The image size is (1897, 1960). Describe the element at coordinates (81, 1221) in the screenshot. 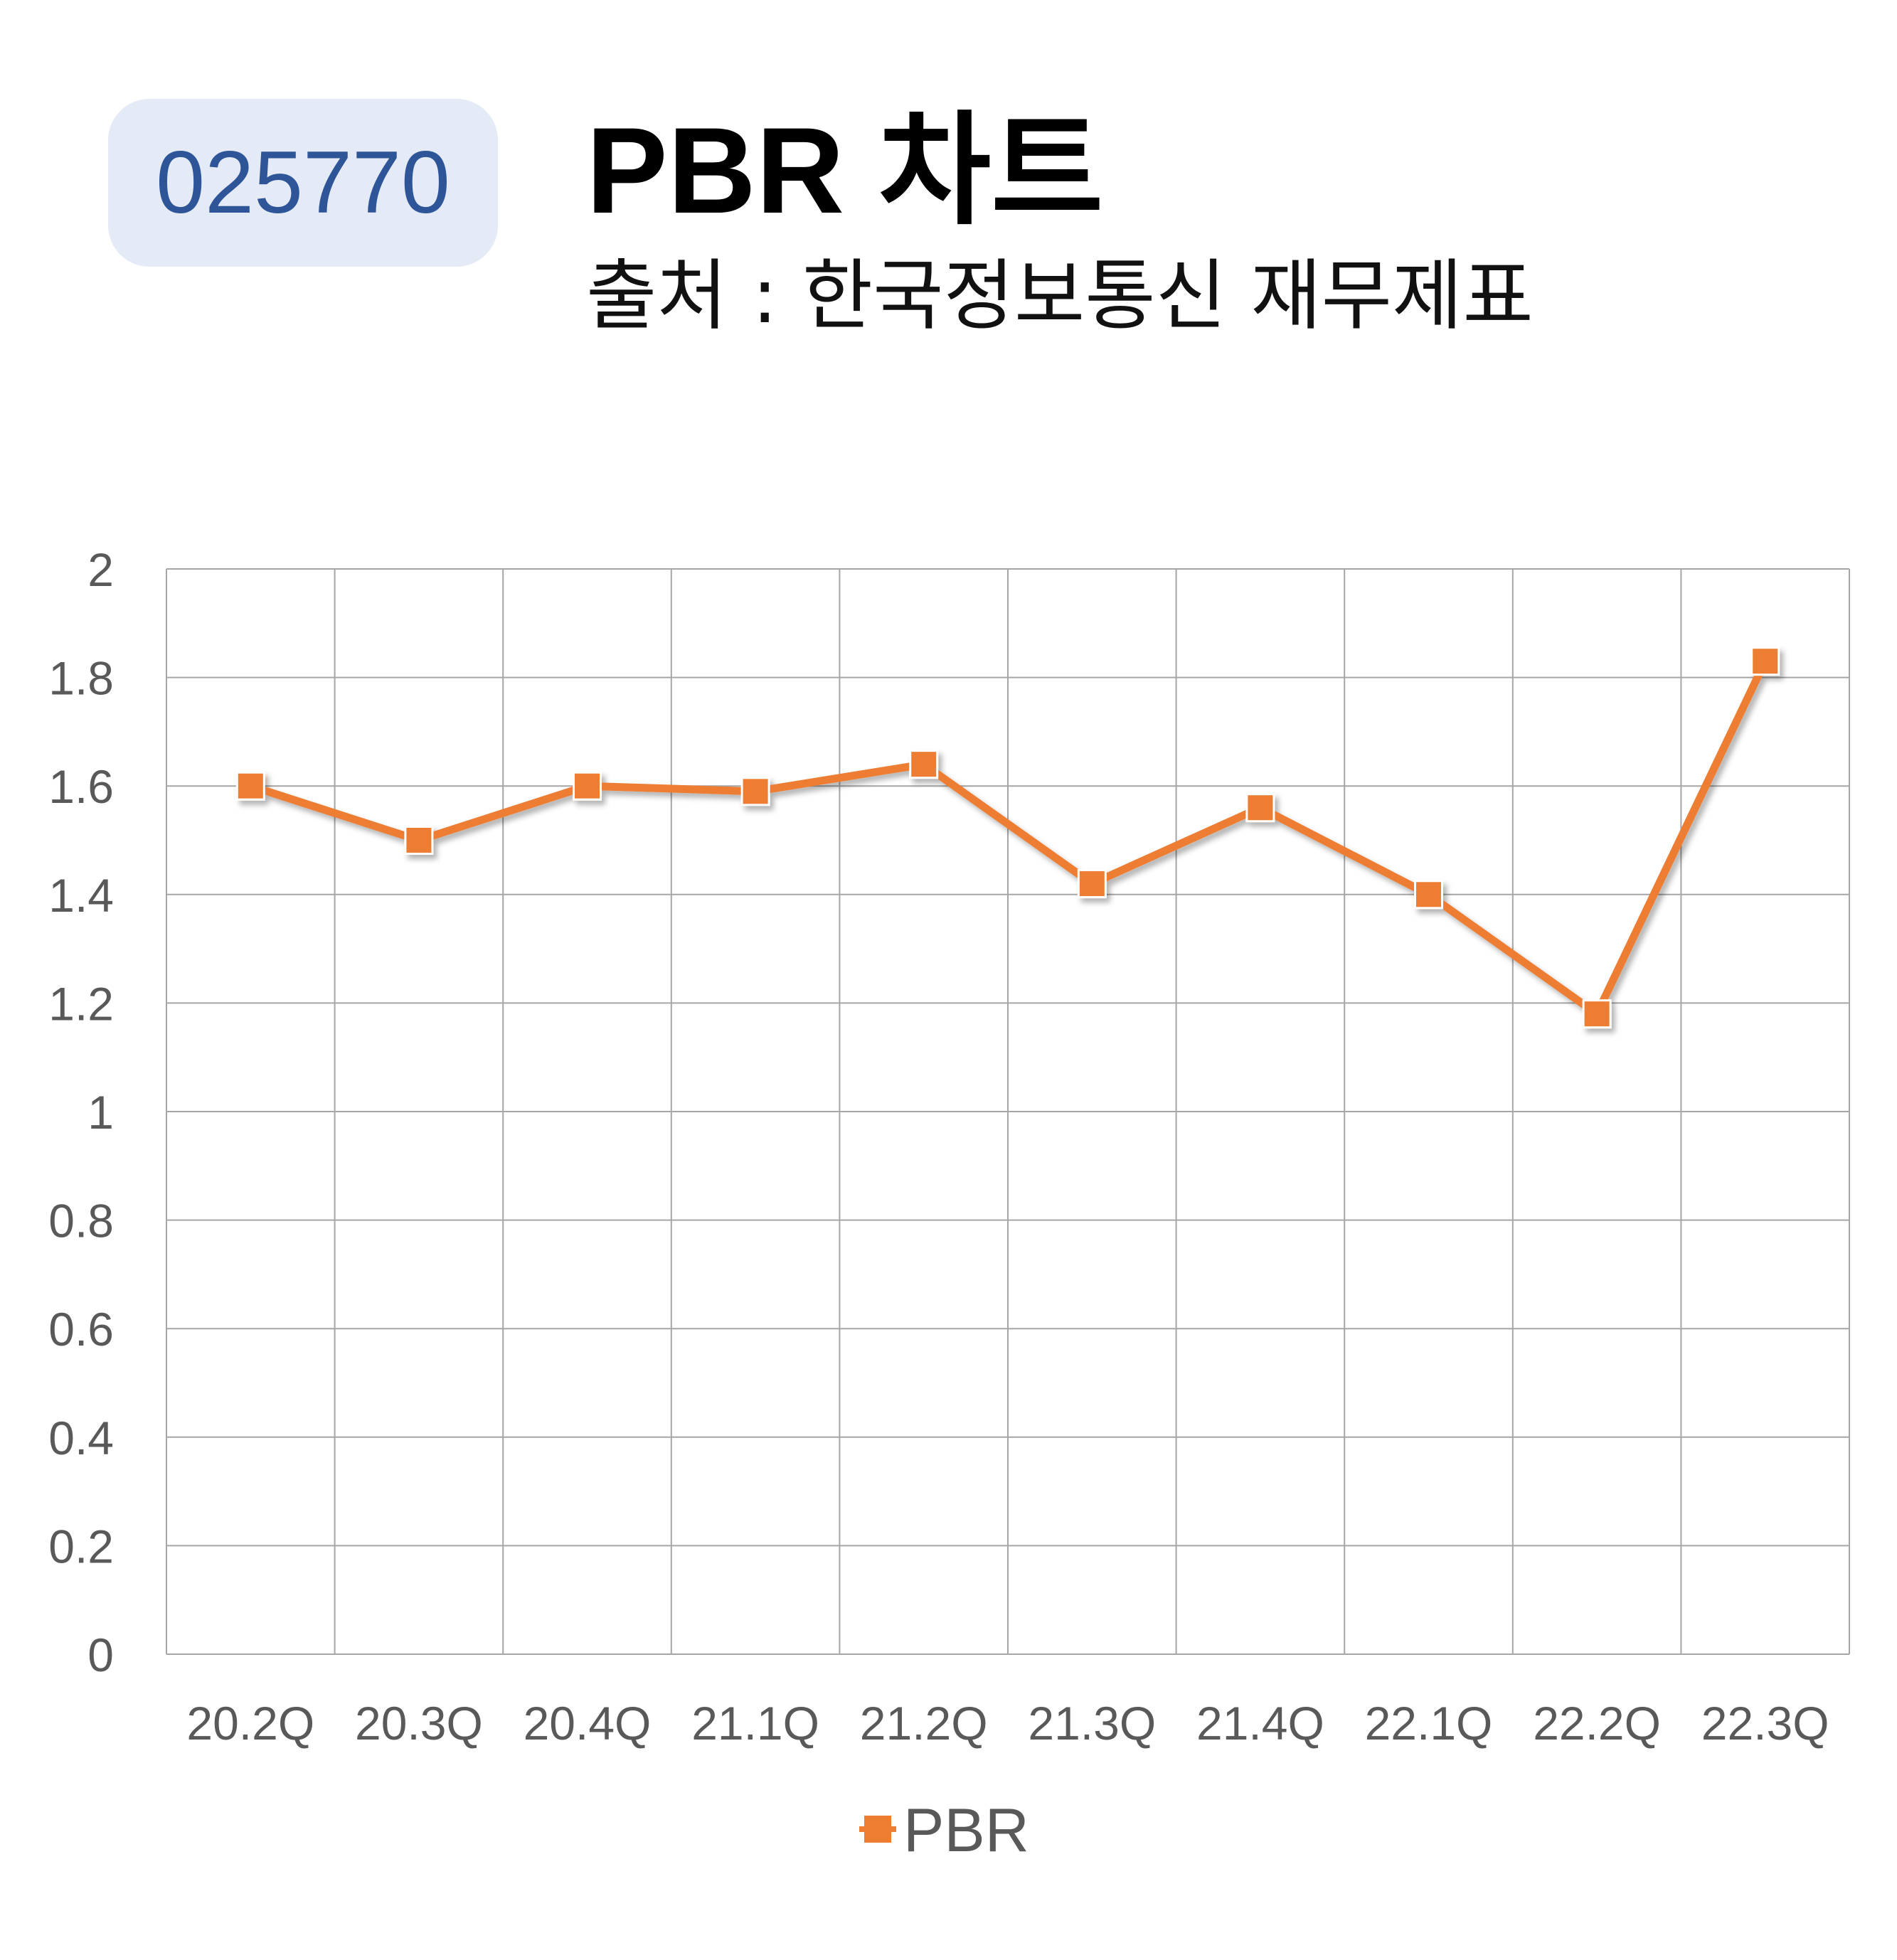

I see `y-tick-label: 0.8` at that location.